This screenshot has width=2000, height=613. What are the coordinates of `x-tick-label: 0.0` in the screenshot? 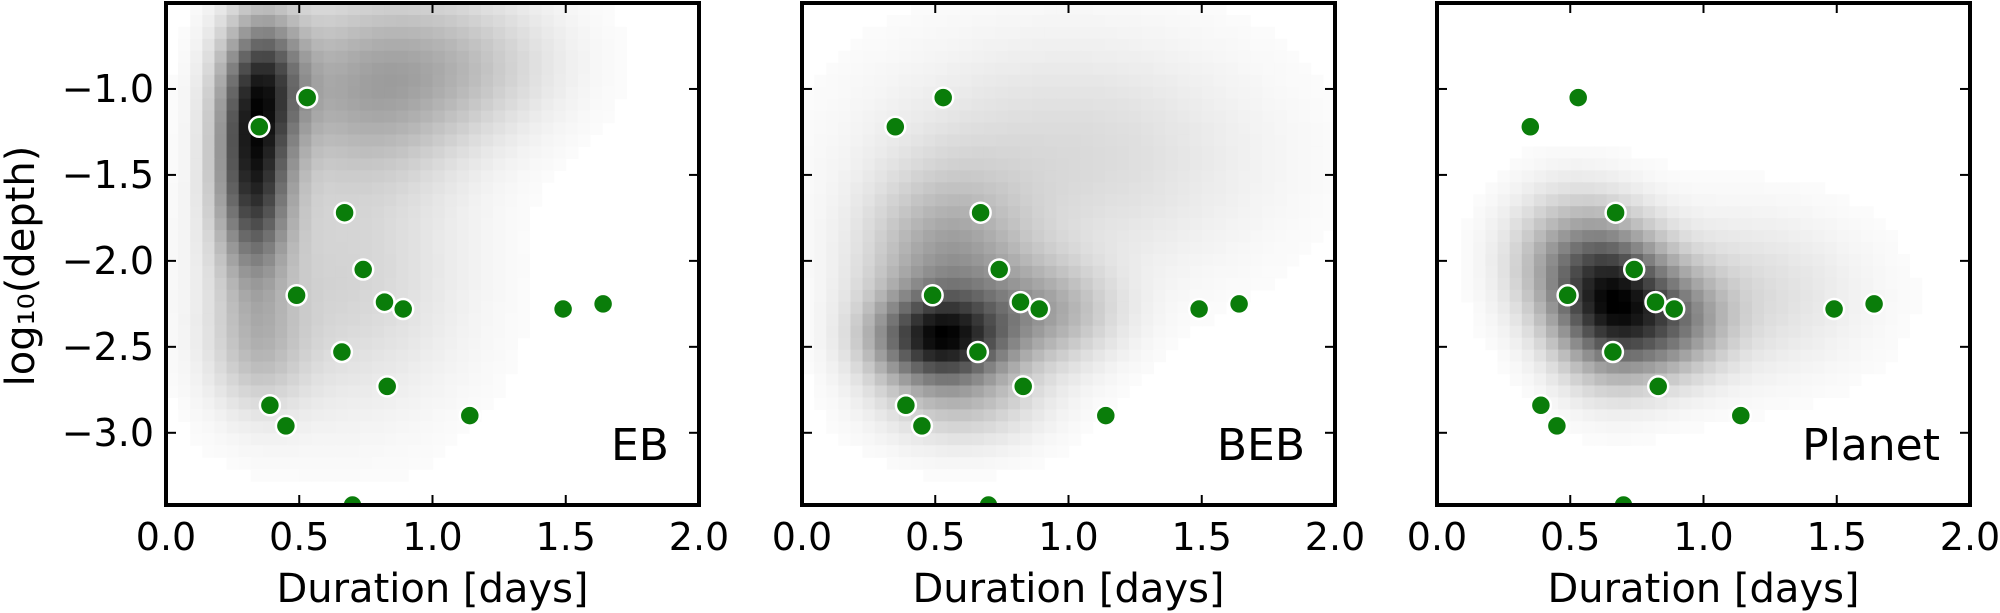 It's located at (1437, 537).